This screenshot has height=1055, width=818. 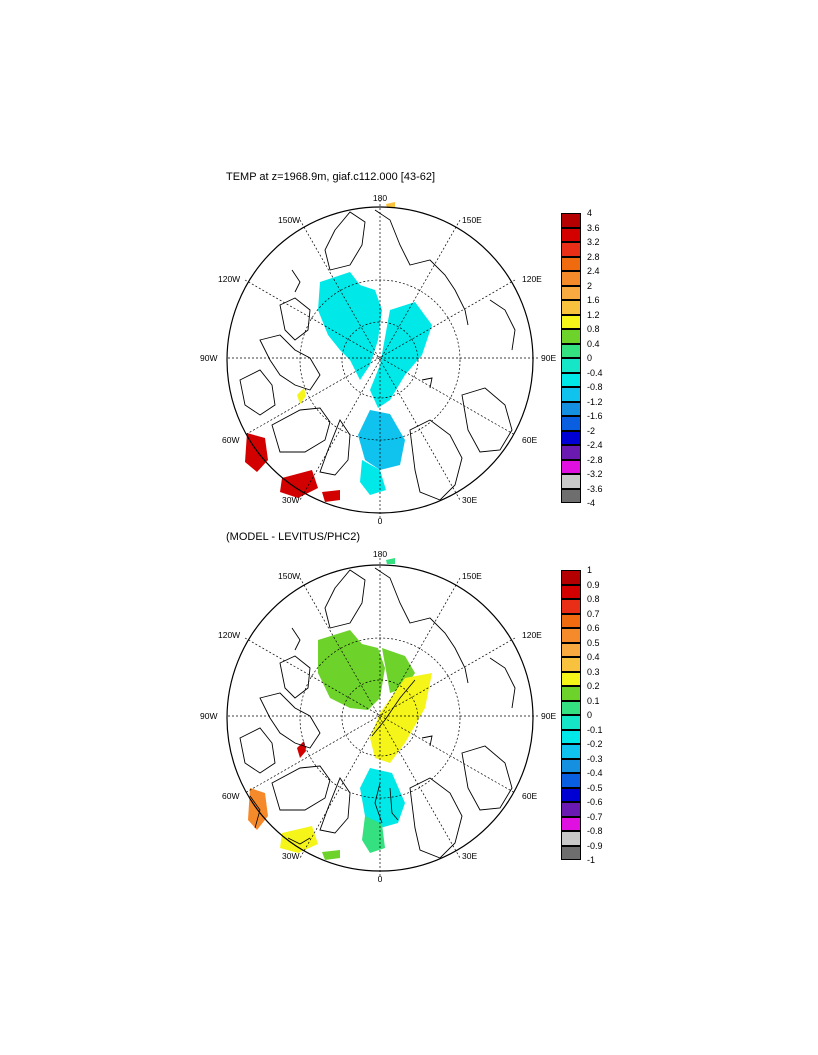 I want to click on colorbar-tick-label: 1.2, so click(x=593, y=314).